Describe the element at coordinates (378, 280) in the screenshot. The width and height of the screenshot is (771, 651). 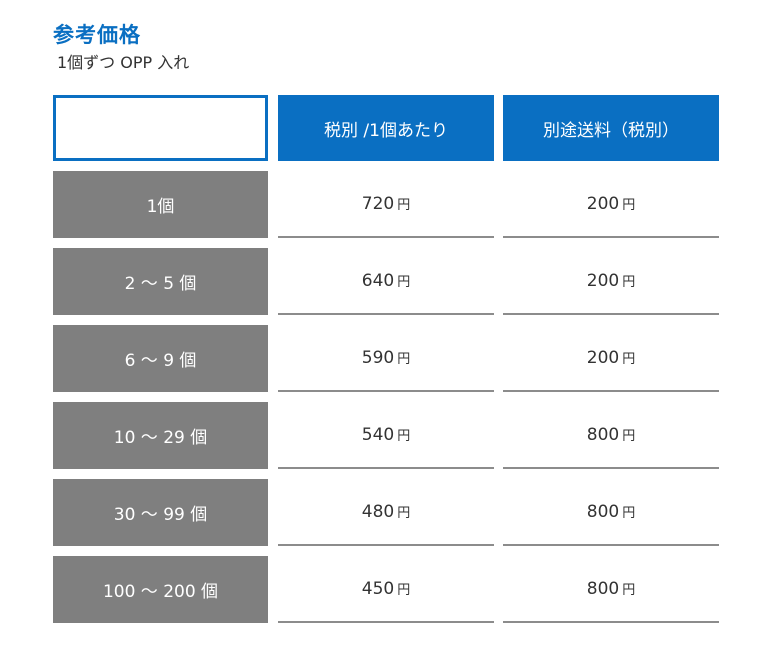
I see `price-value: 640` at that location.